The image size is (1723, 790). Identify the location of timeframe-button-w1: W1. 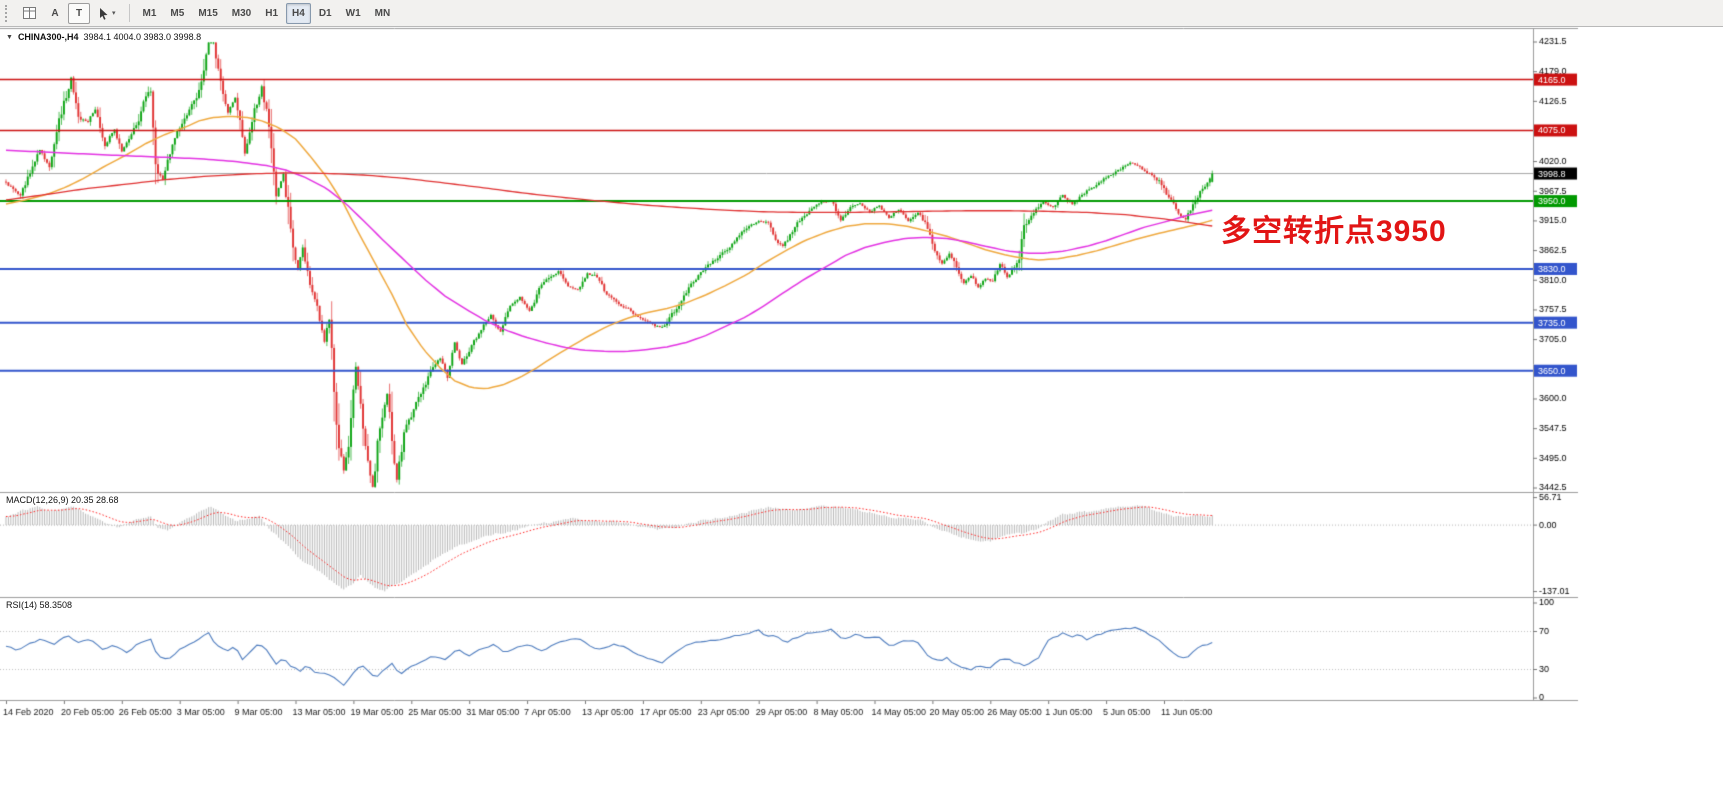
(353, 13).